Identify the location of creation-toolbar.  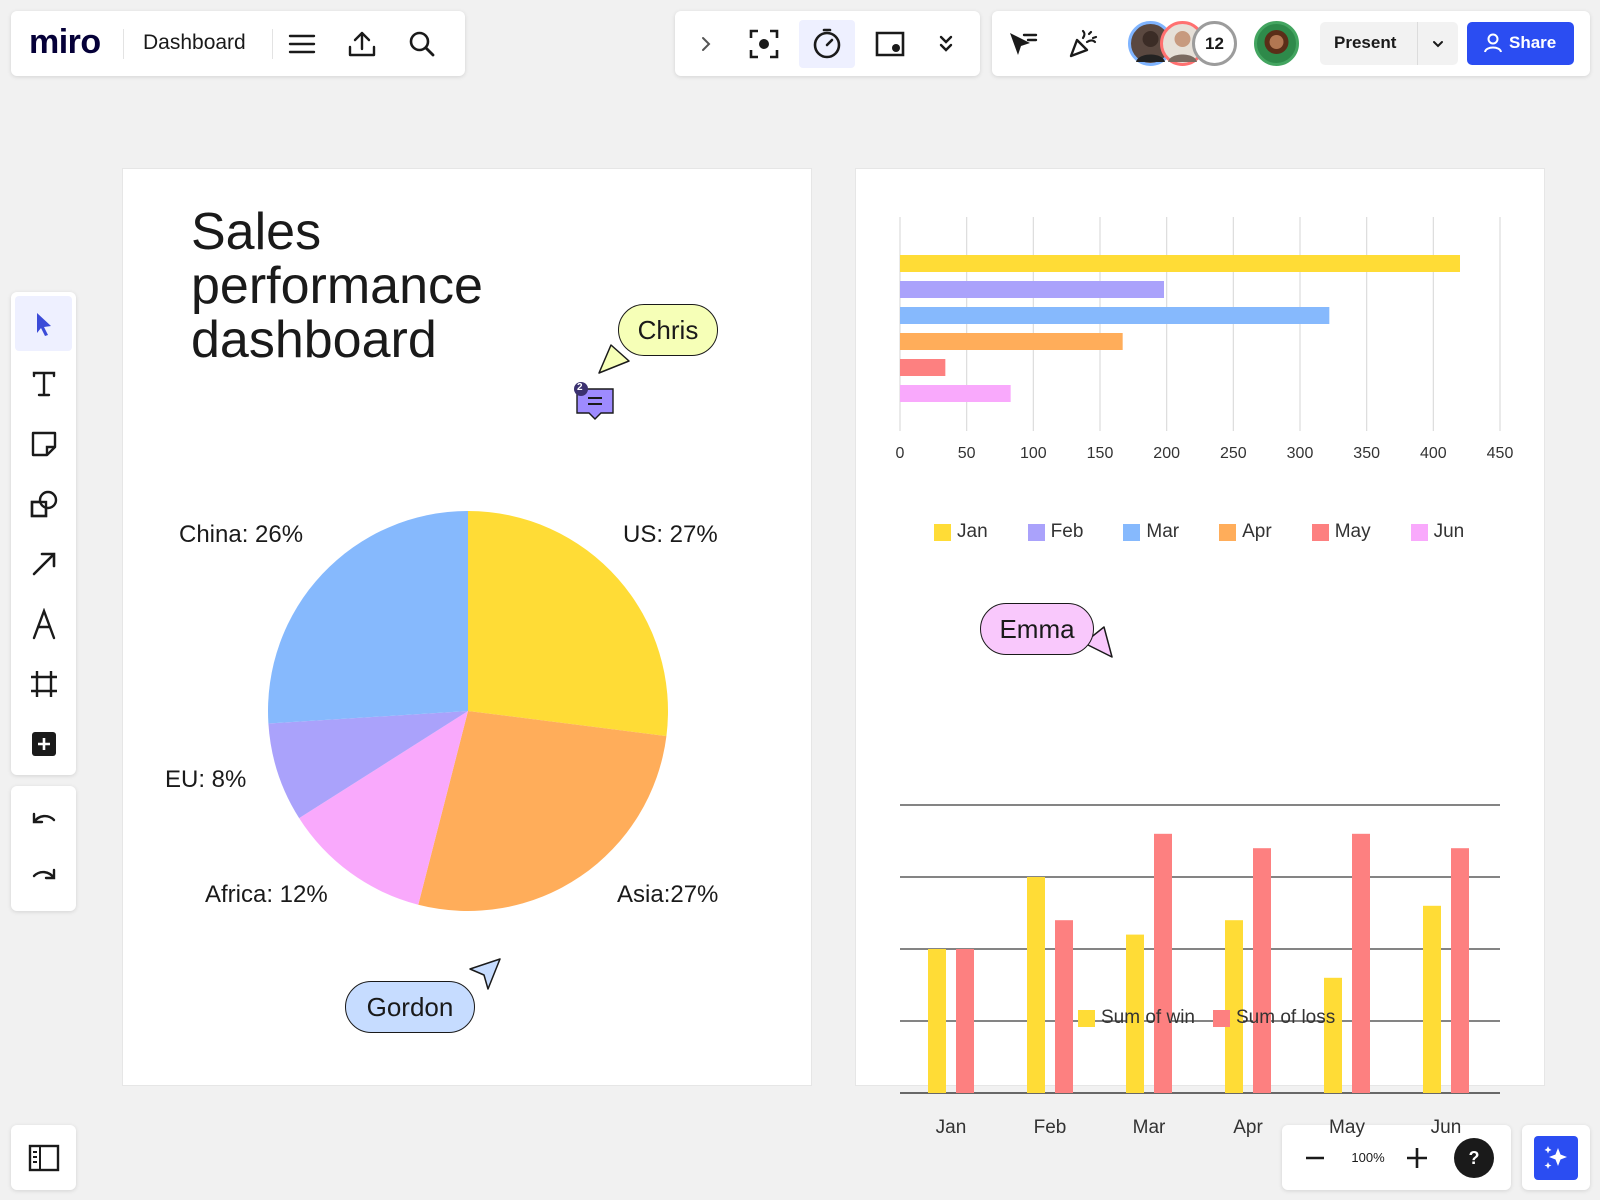
(43, 533).